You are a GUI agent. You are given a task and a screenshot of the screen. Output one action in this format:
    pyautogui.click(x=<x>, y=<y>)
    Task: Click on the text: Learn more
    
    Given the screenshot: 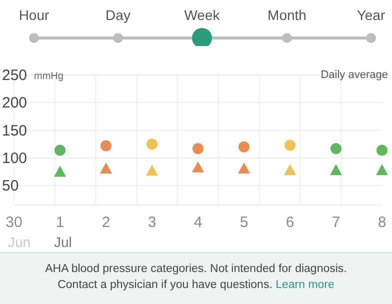 What is the action you would take?
    pyautogui.click(x=305, y=285)
    